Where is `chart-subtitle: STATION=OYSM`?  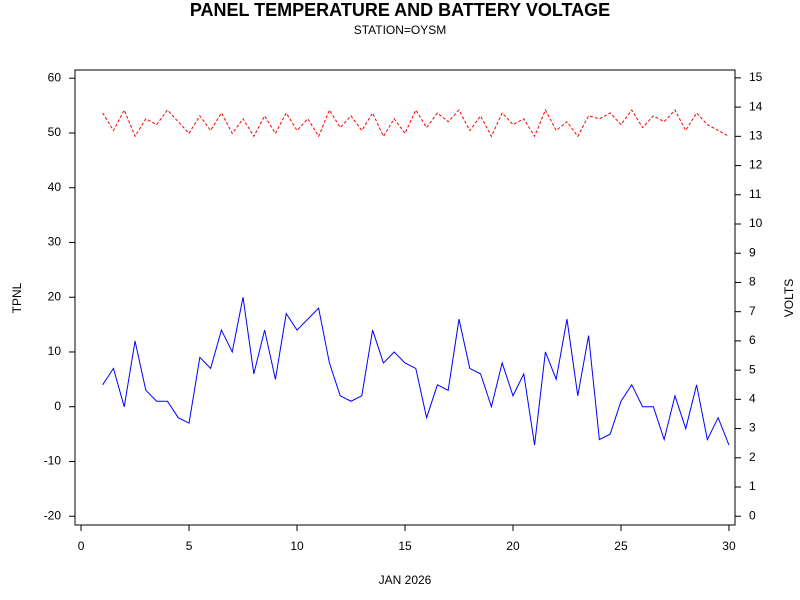 chart-subtitle: STATION=OYSM is located at coordinates (400, 30).